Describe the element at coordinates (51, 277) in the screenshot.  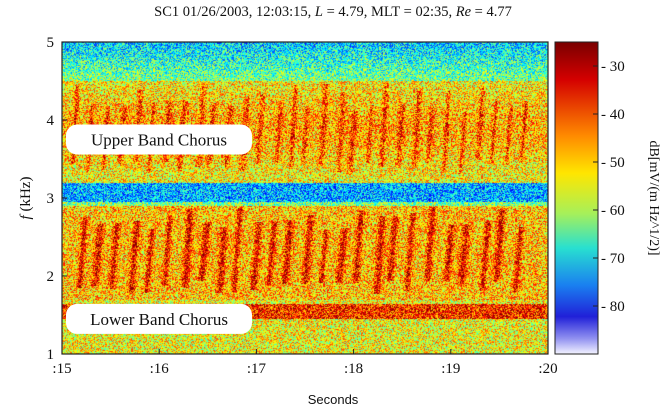
I see `y-tick-label: 2` at that location.